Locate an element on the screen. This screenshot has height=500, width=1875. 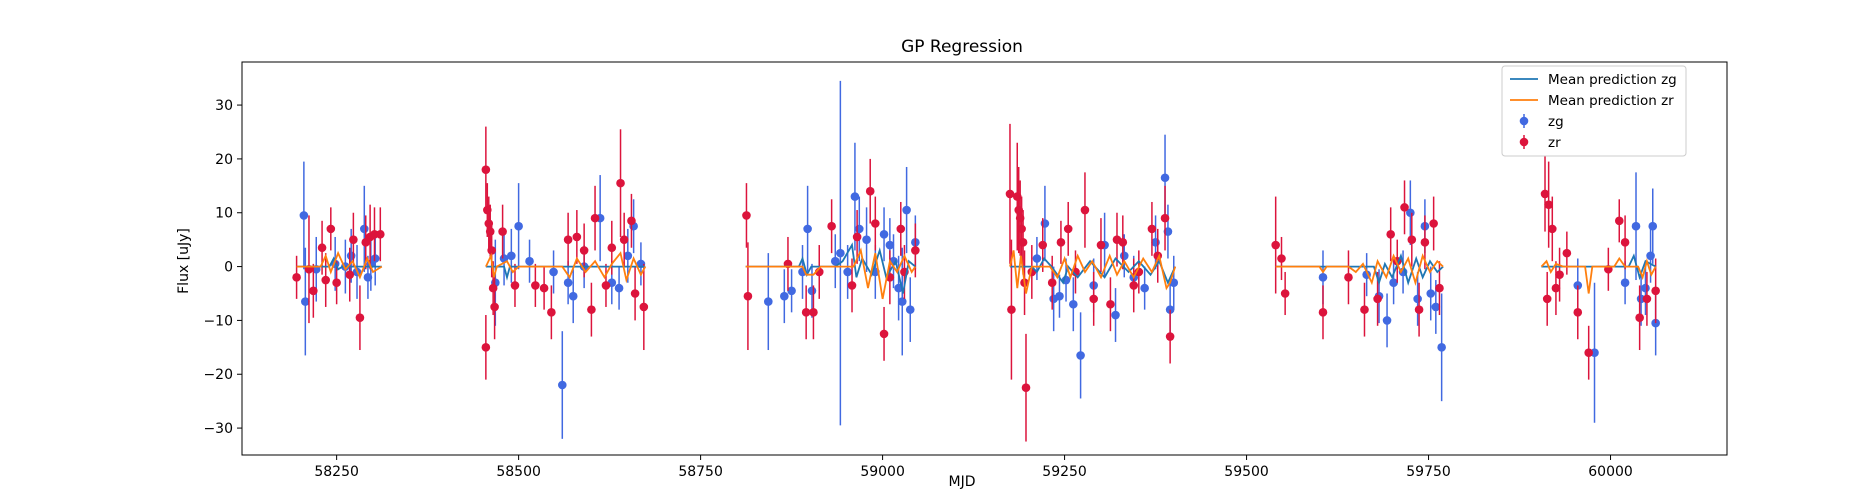
y-tick-label: 20 is located at coordinates (224, 160).